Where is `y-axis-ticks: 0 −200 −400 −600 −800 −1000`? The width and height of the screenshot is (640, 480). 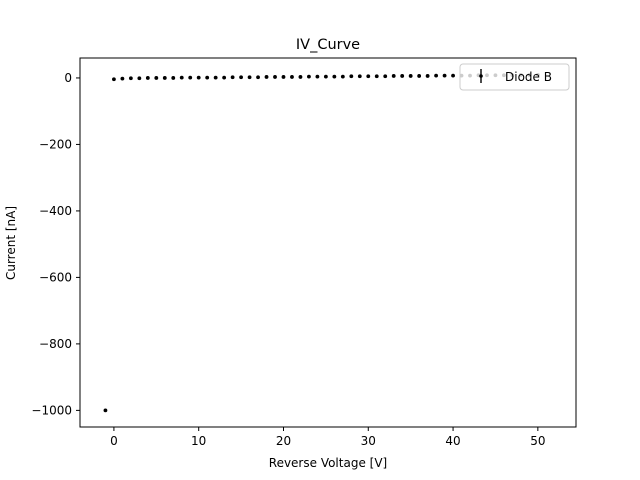 y-axis-ticks: 0 −200 −400 −600 −800 −1000 is located at coordinates (55, 244).